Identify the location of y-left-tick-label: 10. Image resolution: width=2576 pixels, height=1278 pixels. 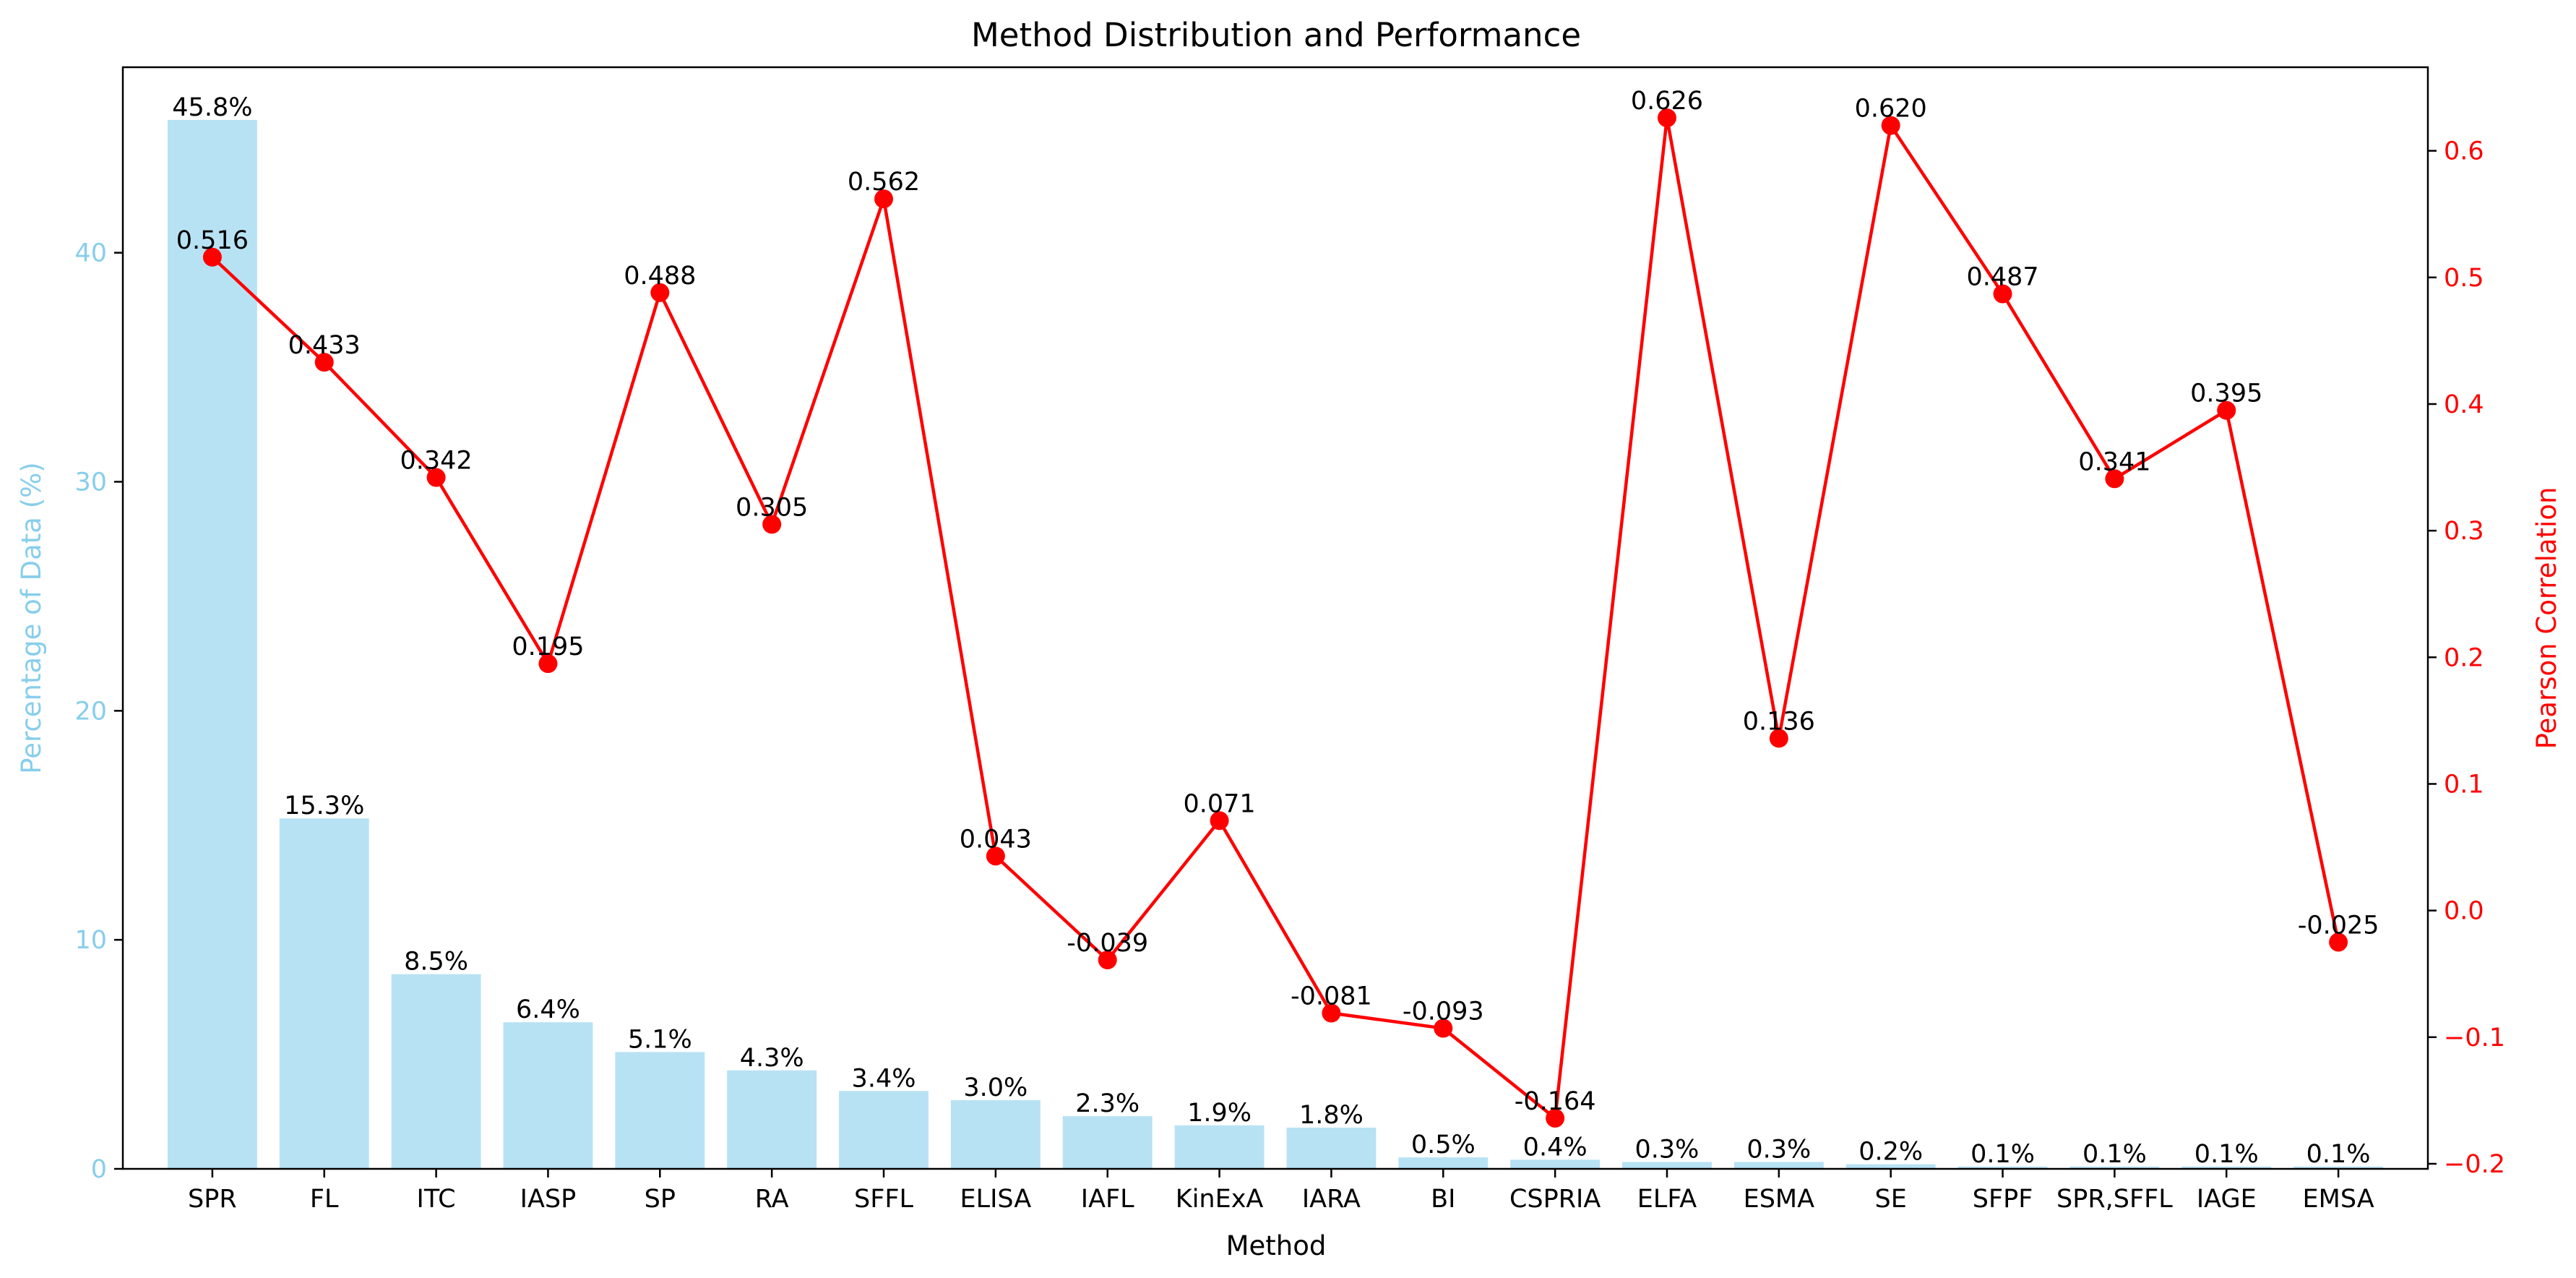
(90, 940).